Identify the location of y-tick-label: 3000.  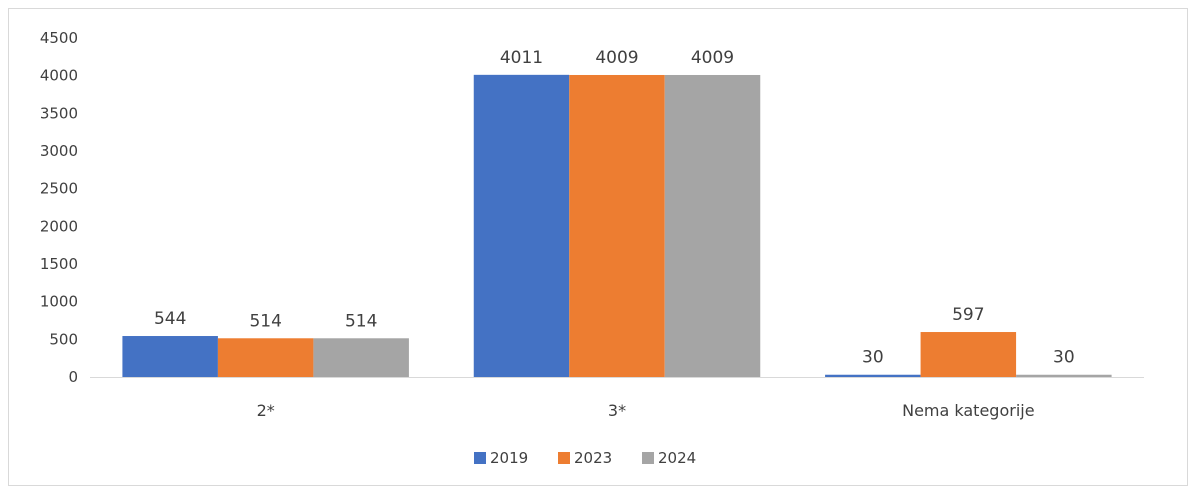
(59, 151).